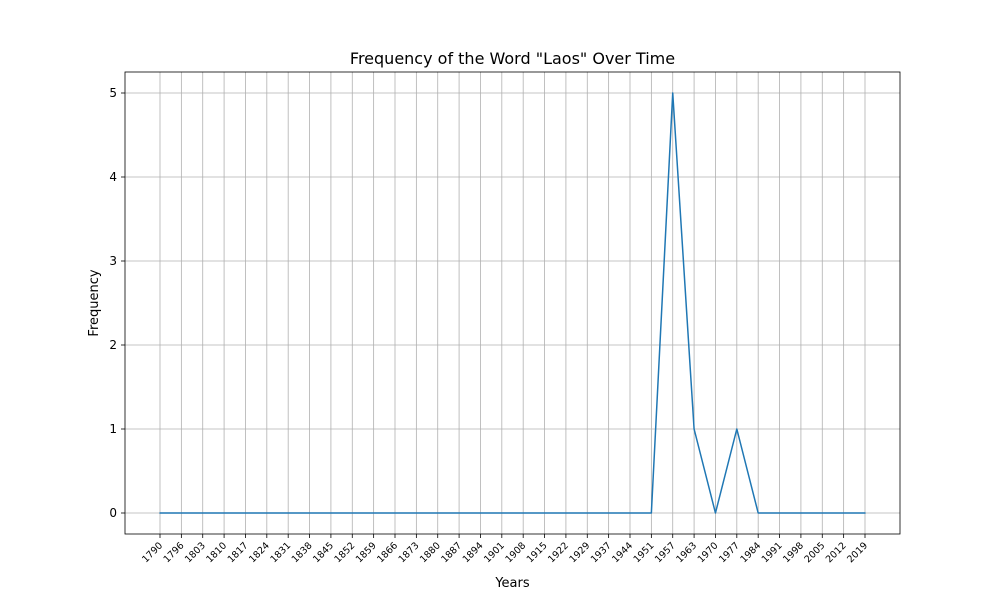 This screenshot has width=1000, height=600. I want to click on x-tick-label: 1963, so click(686, 552).